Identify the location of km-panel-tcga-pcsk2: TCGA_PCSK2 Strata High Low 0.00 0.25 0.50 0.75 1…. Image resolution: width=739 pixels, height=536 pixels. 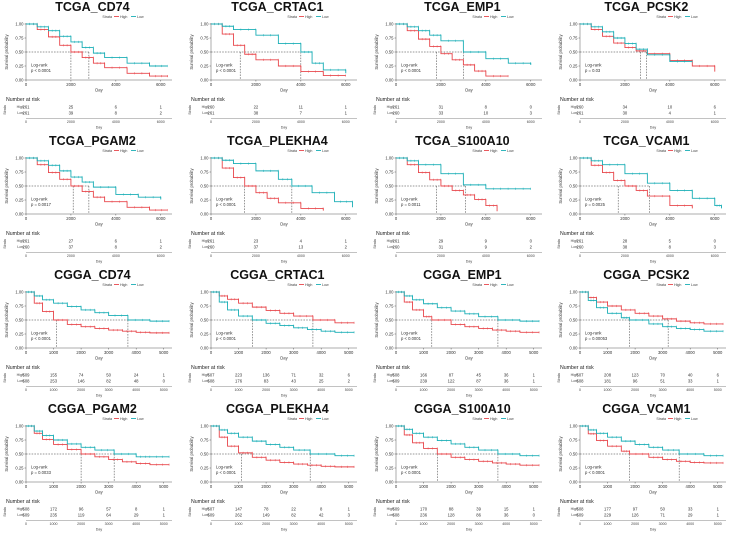
(646, 67).